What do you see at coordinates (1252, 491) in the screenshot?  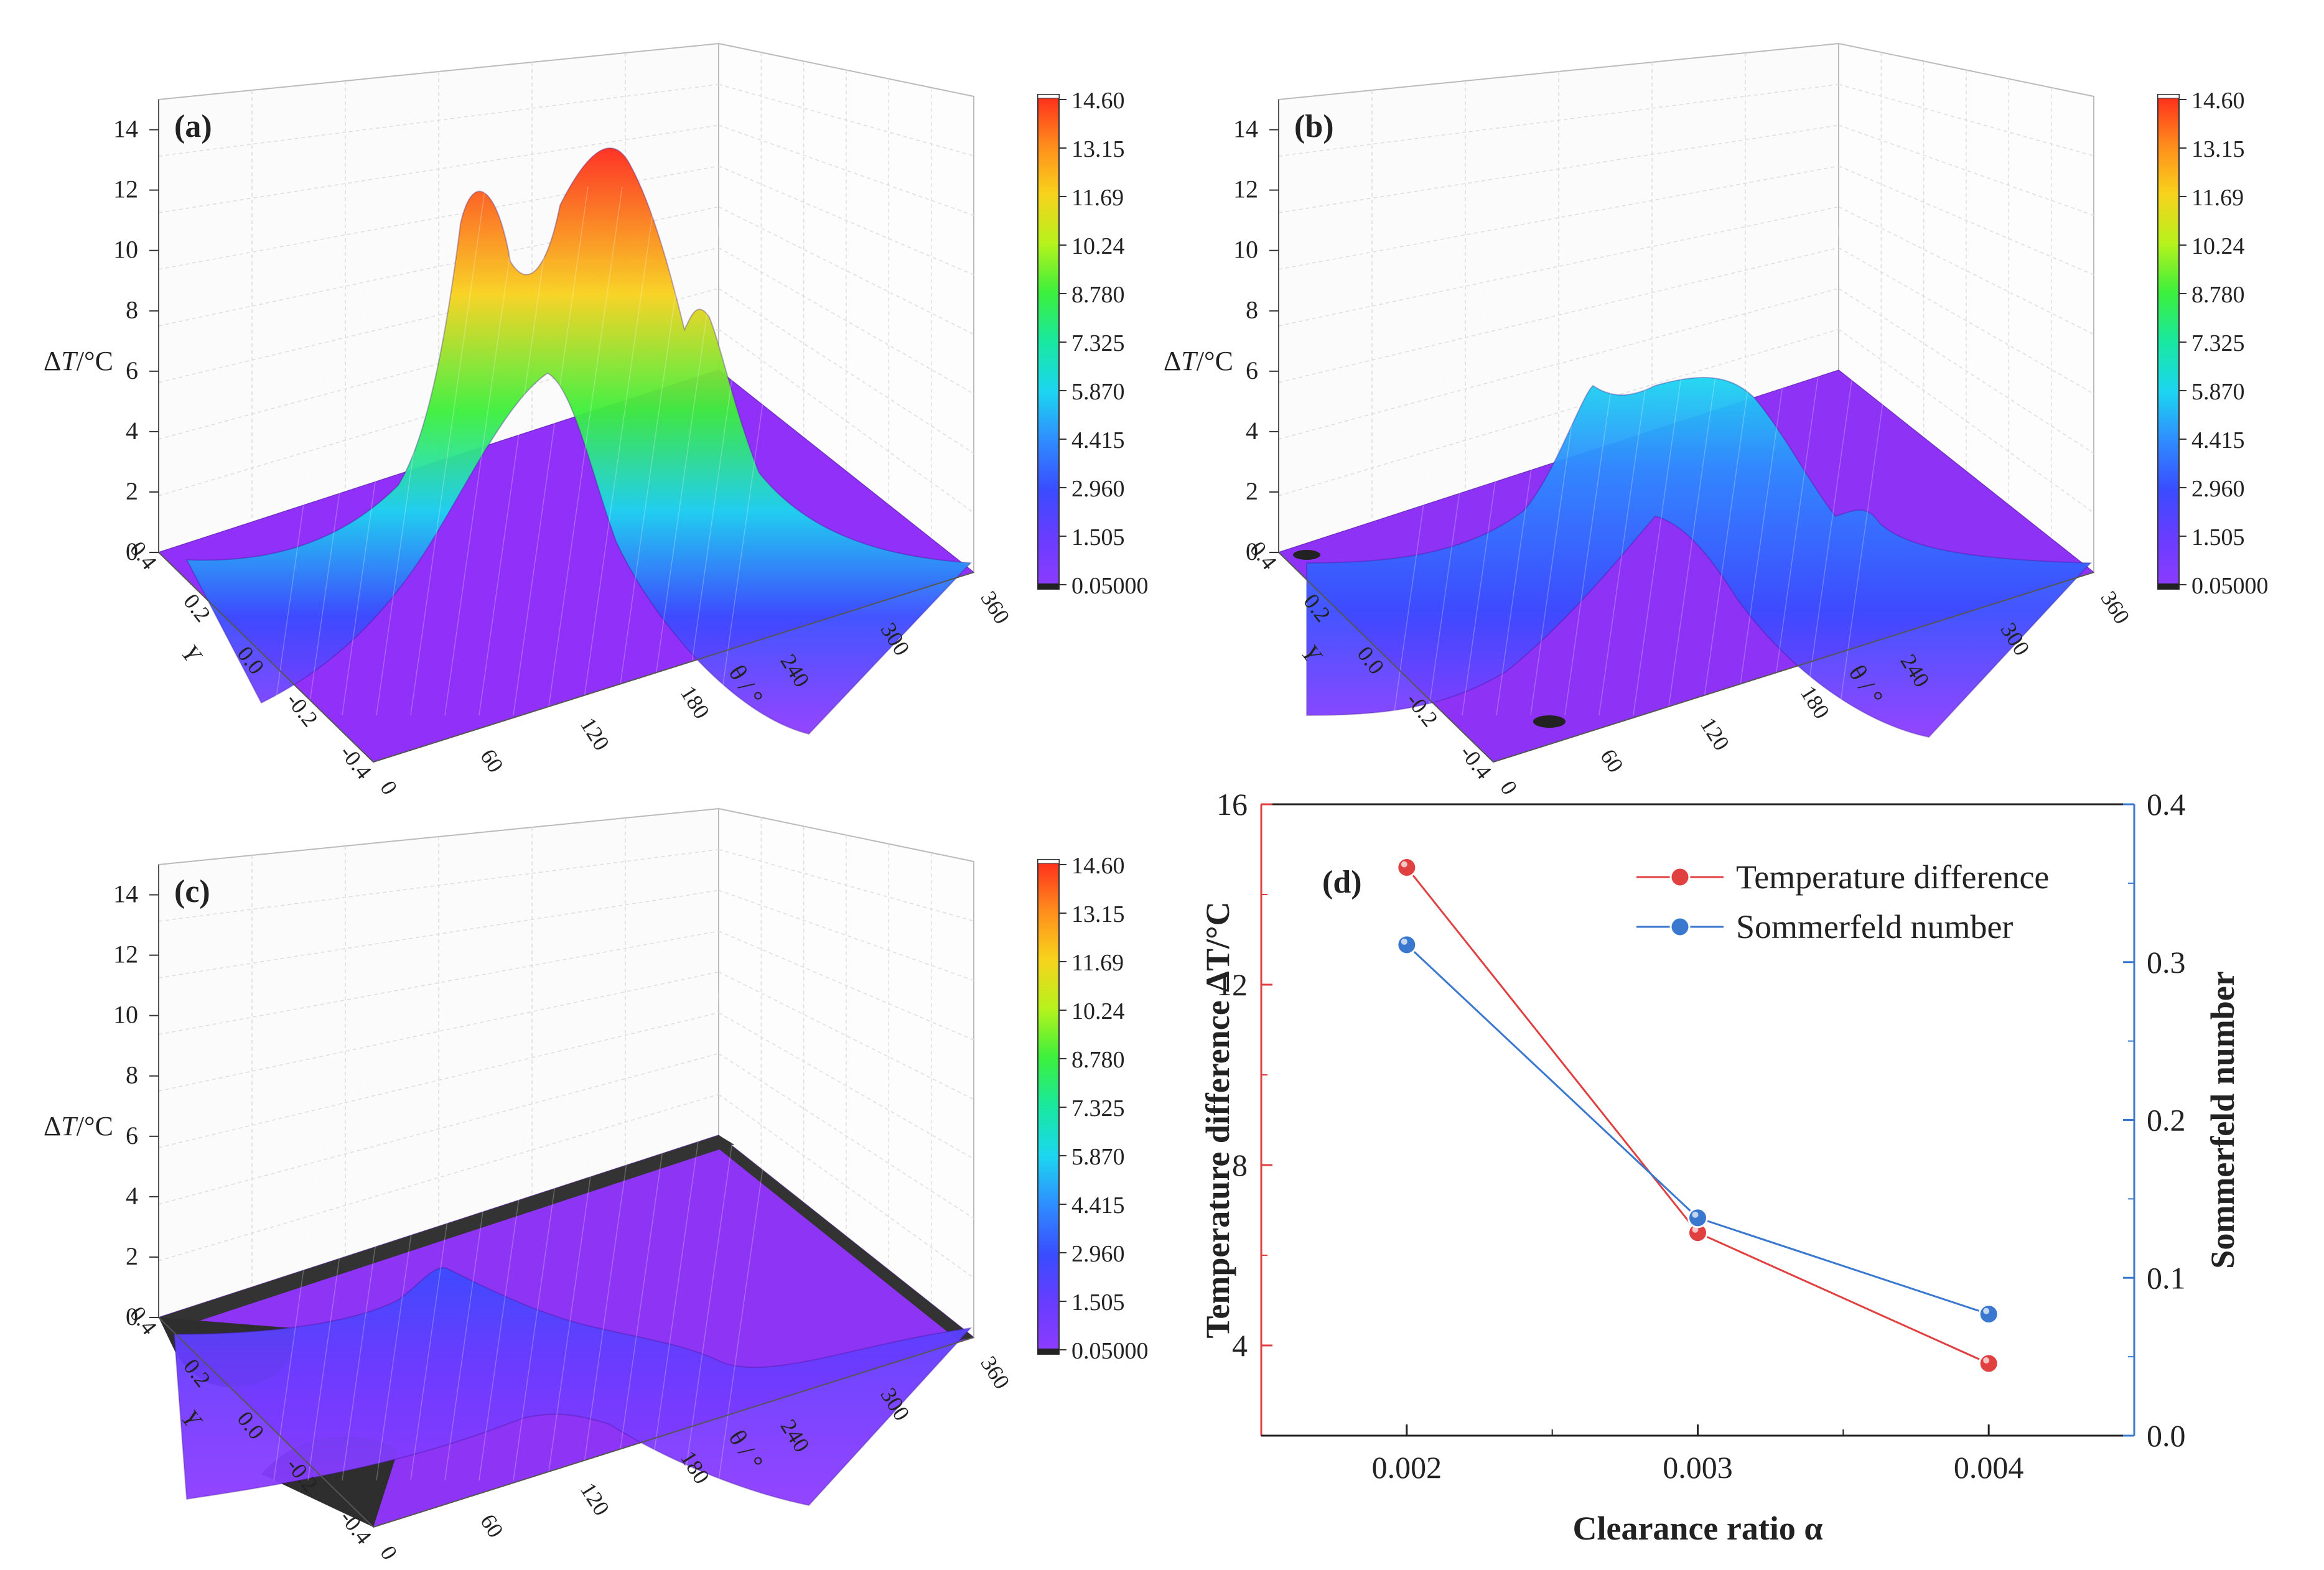 I see `z-tick-label: 2` at bounding box center [1252, 491].